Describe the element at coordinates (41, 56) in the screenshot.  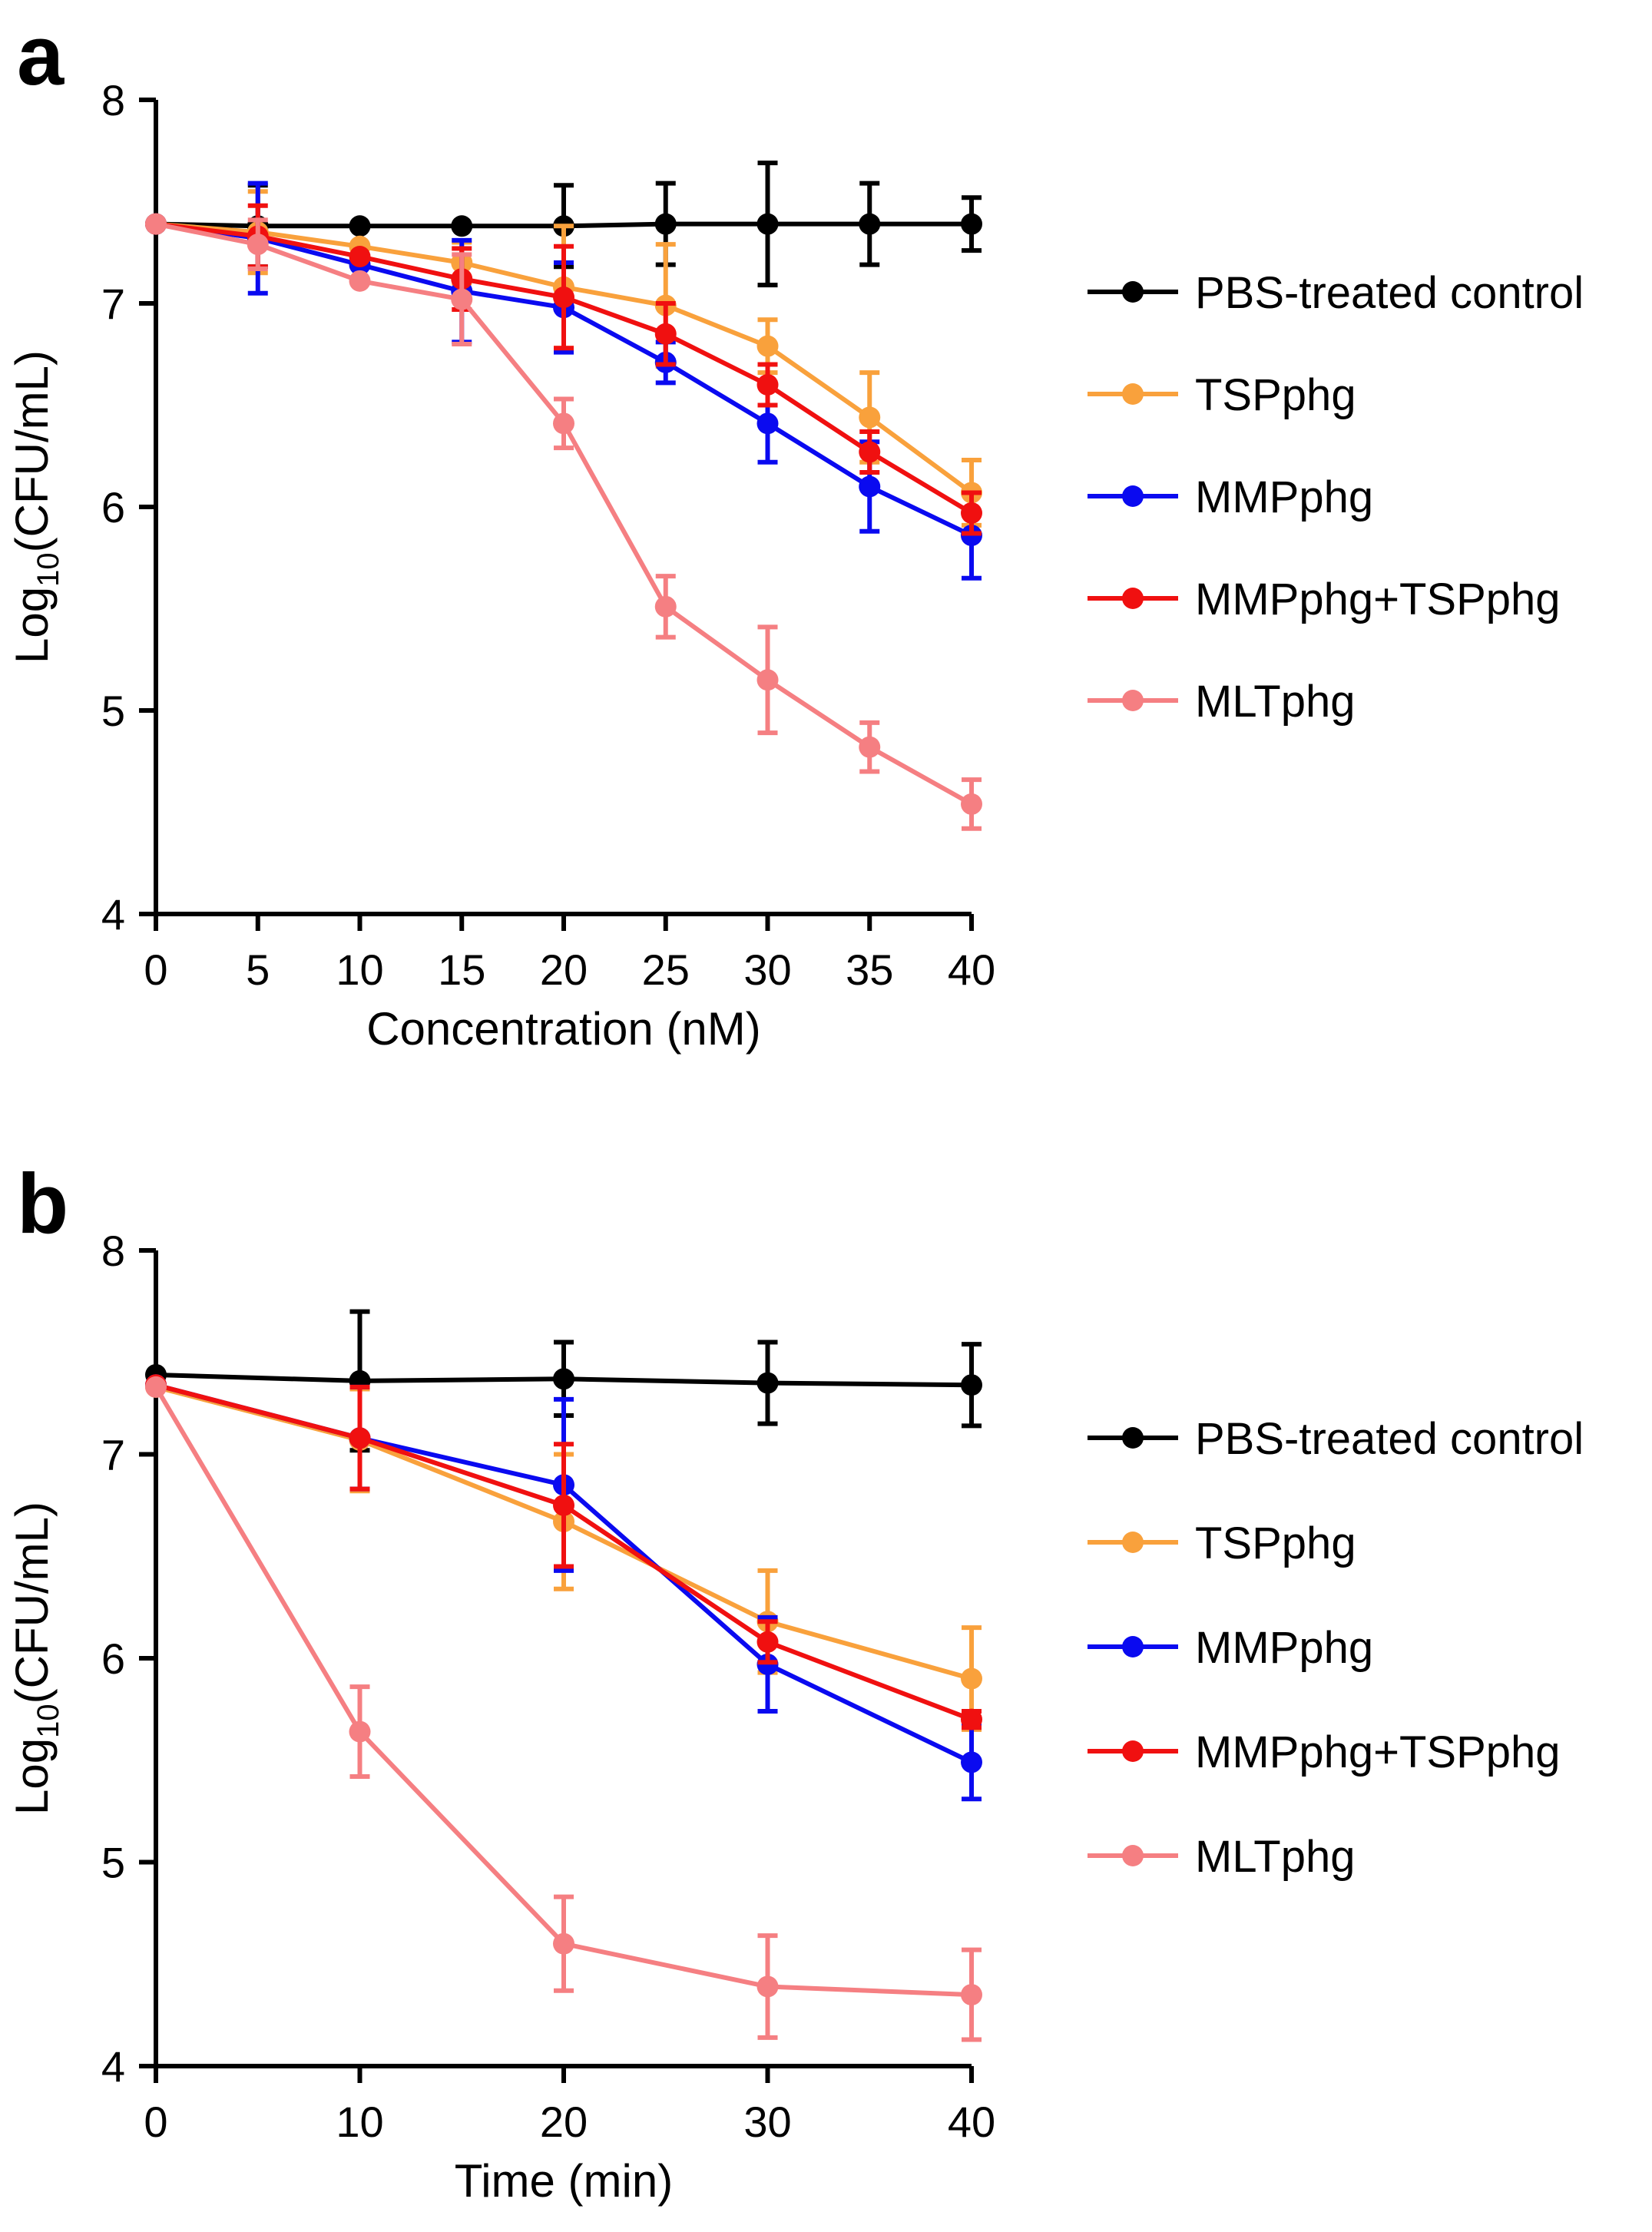
I see `panel-letter: a` at that location.